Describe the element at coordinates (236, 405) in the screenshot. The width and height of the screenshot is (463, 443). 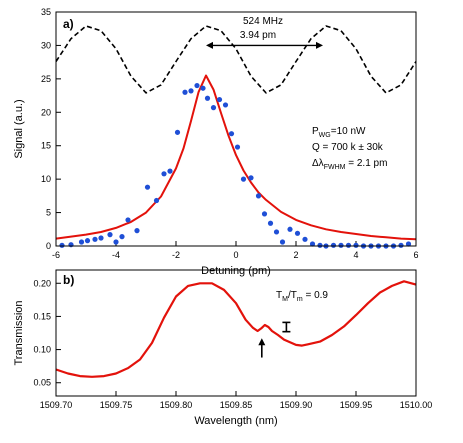
I see `x-tick-label: 1509.85` at that location.